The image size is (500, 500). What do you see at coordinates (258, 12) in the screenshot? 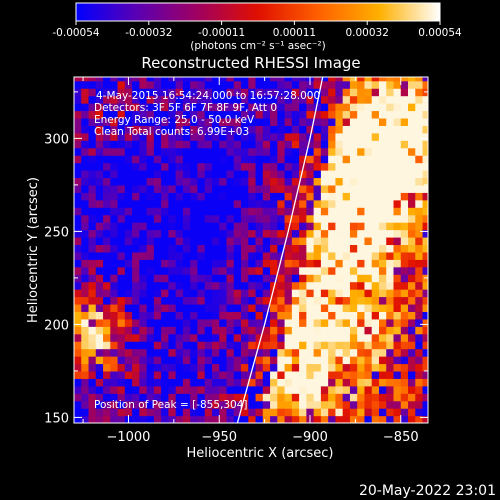
I see `colorbar-strip` at bounding box center [258, 12].